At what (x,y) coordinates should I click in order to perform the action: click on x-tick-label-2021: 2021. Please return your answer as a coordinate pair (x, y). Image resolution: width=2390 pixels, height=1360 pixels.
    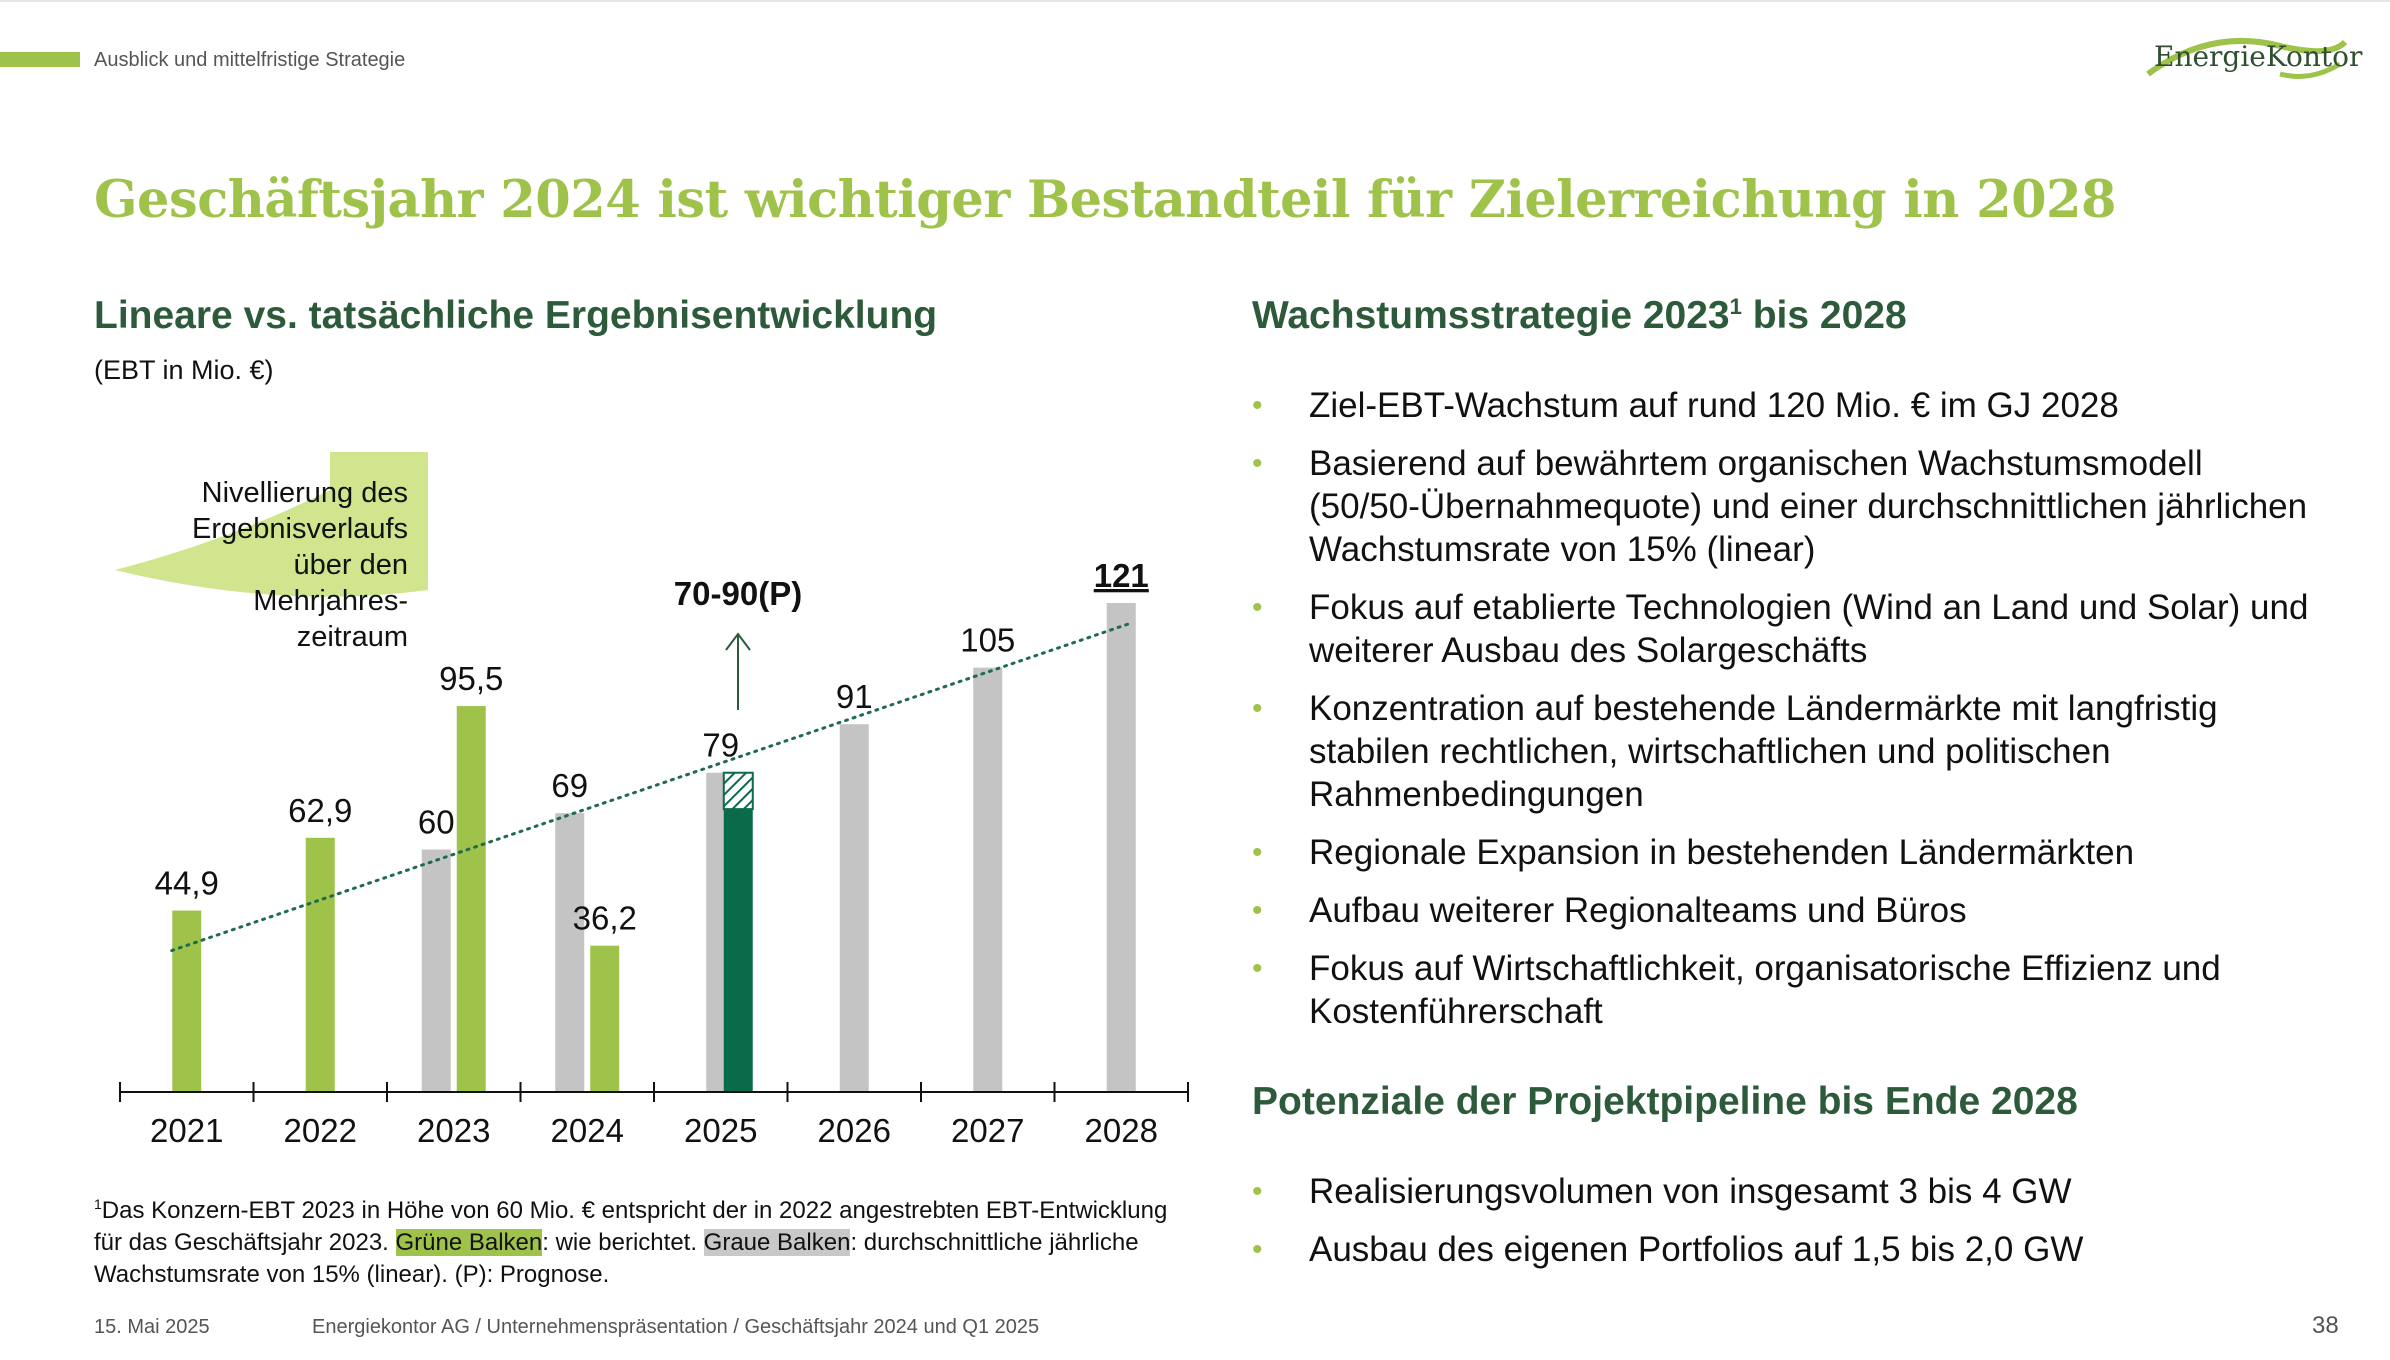
    Looking at the image, I should click on (186, 1130).